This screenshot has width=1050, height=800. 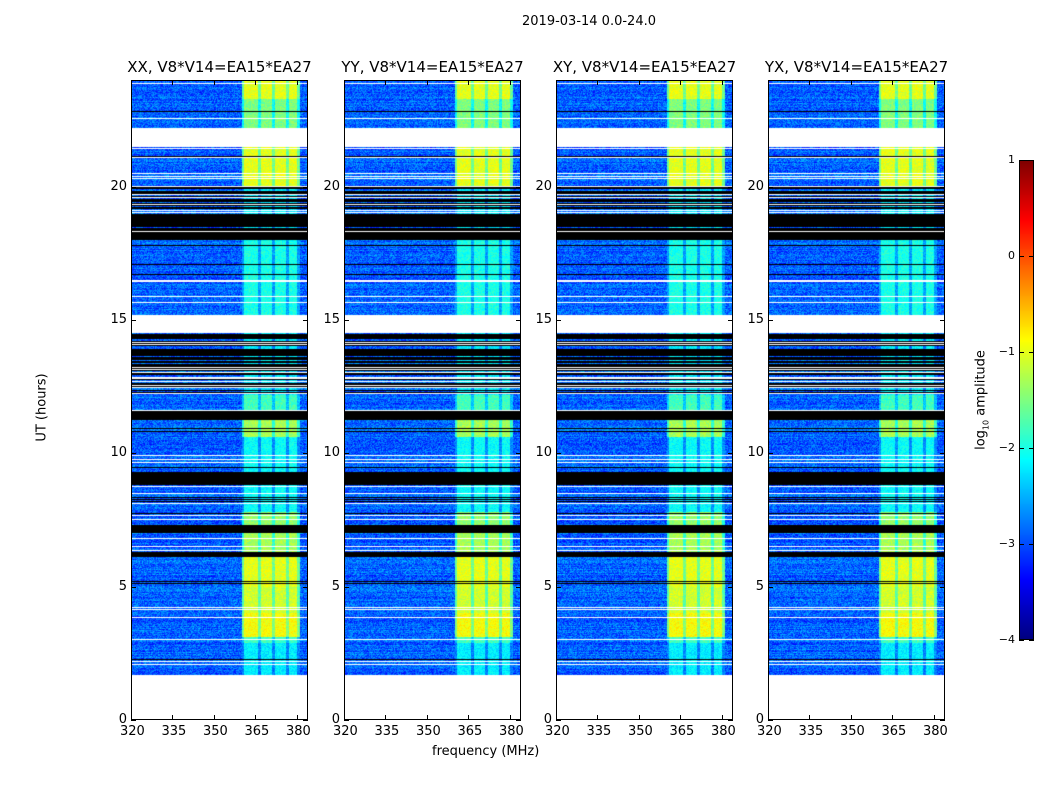 I want to click on figure-title: 2019-03-14 0.0-24.0, so click(x=589, y=21).